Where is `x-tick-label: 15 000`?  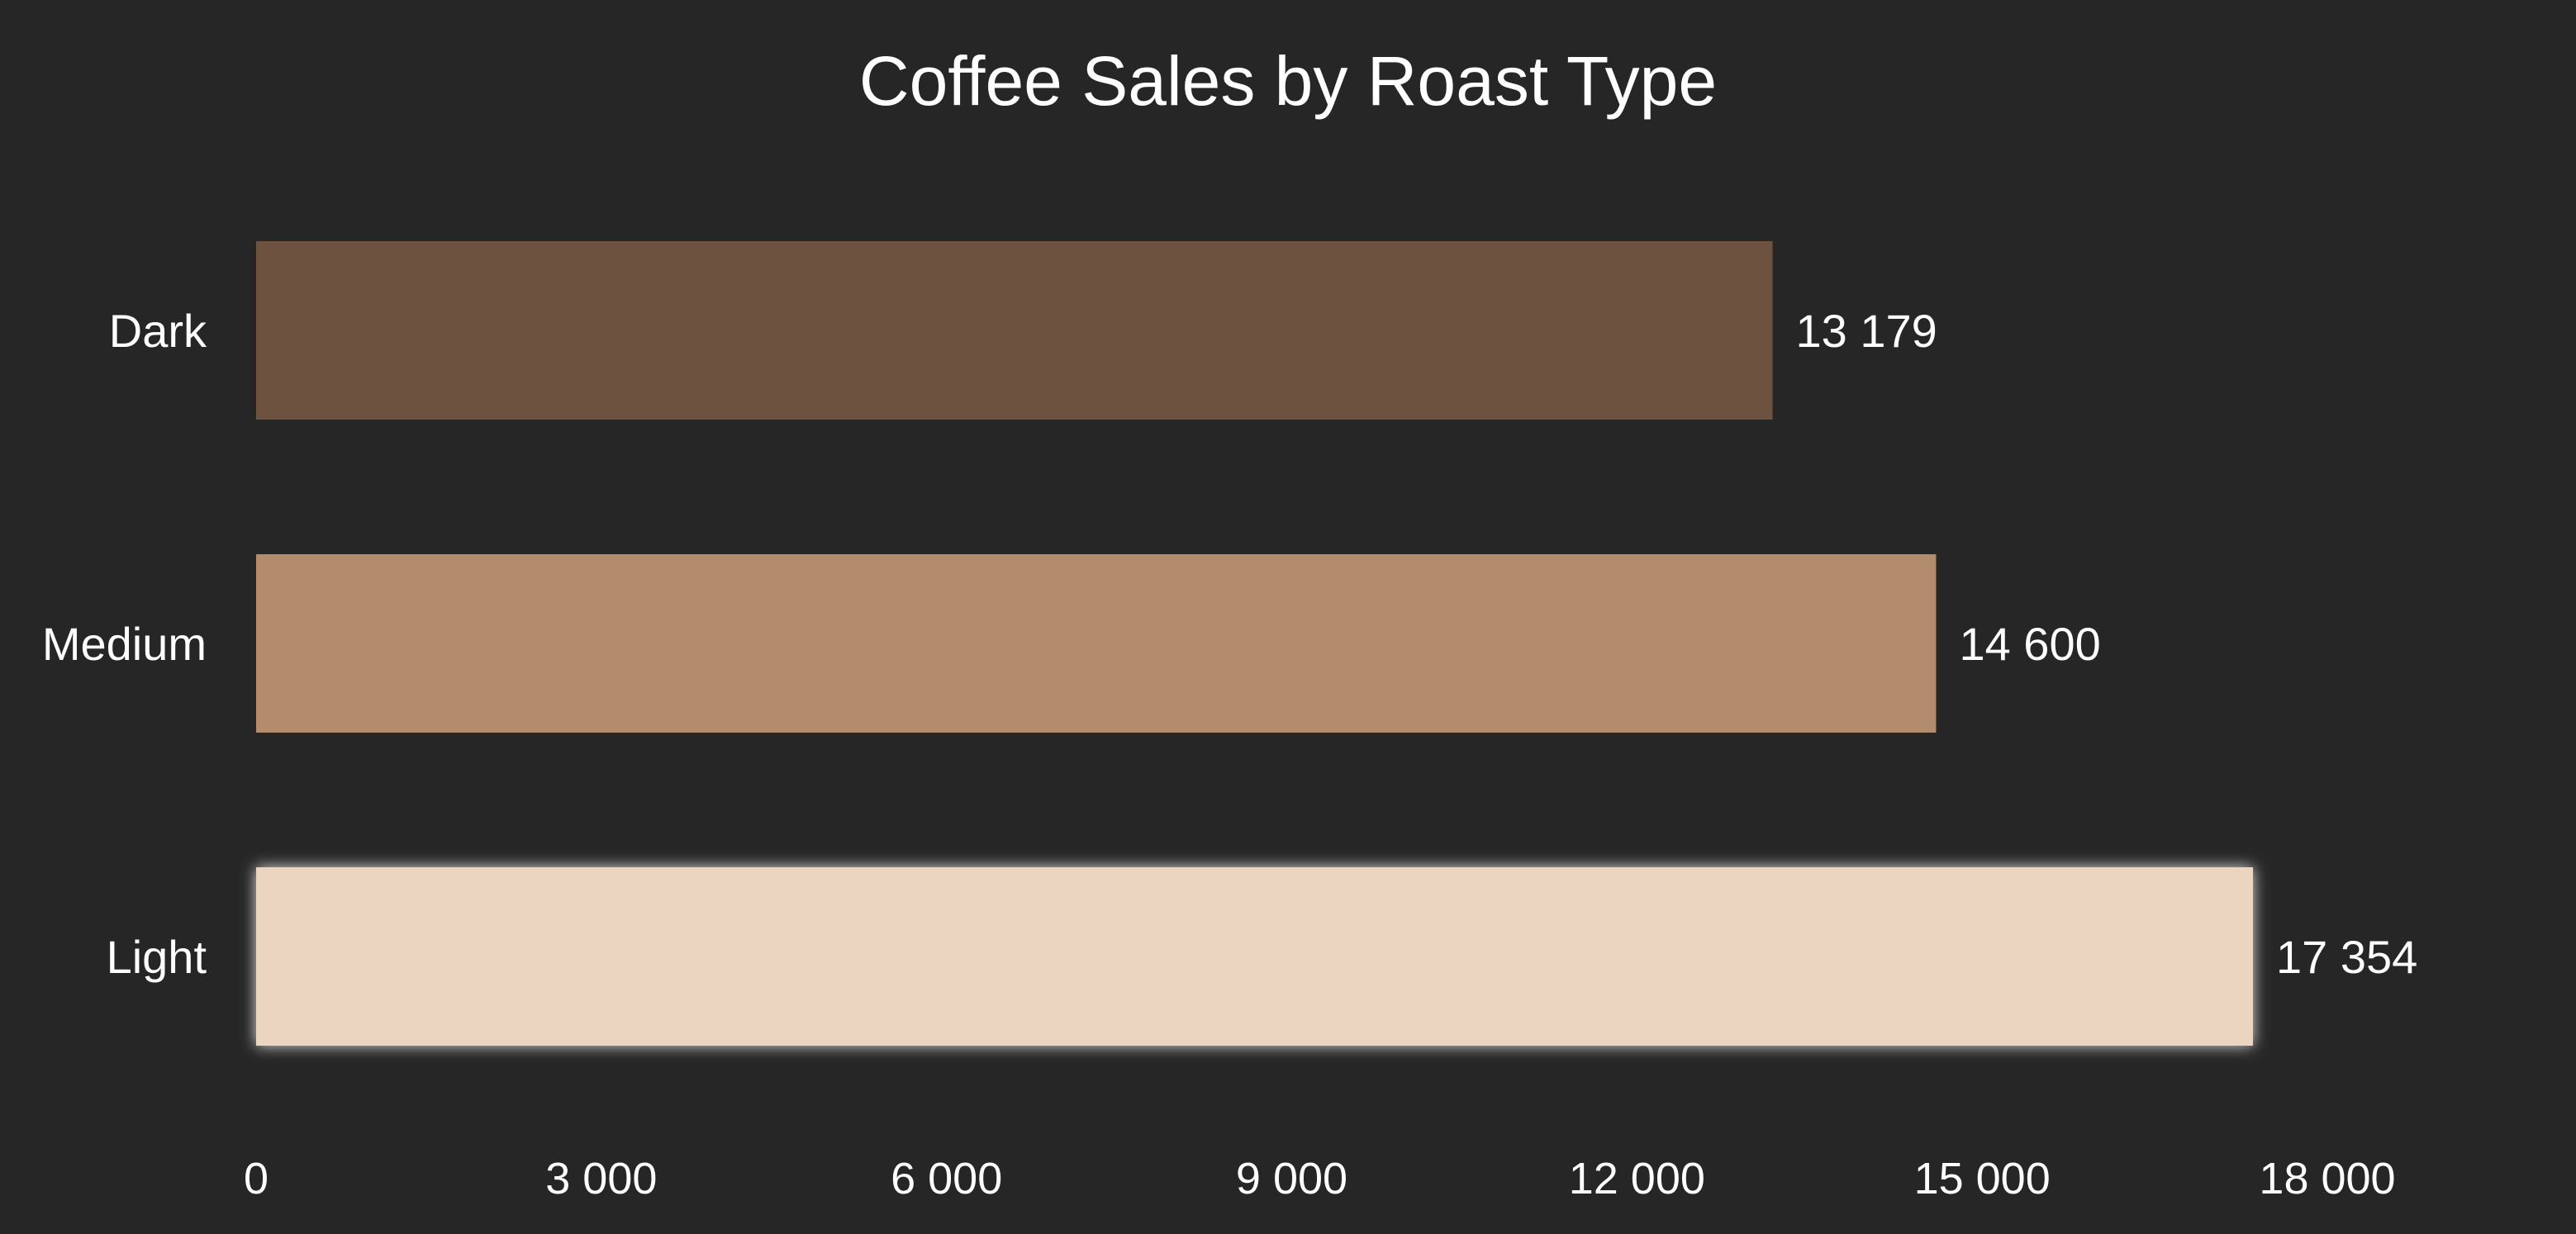
x-tick-label: 15 000 is located at coordinates (1982, 1178).